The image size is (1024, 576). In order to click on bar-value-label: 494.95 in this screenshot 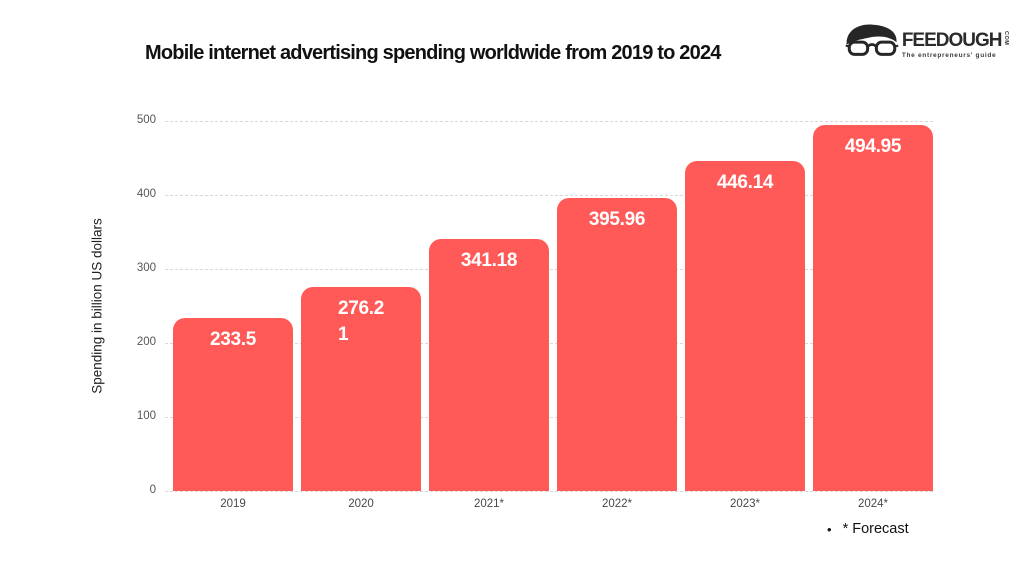, I will do `click(873, 146)`.